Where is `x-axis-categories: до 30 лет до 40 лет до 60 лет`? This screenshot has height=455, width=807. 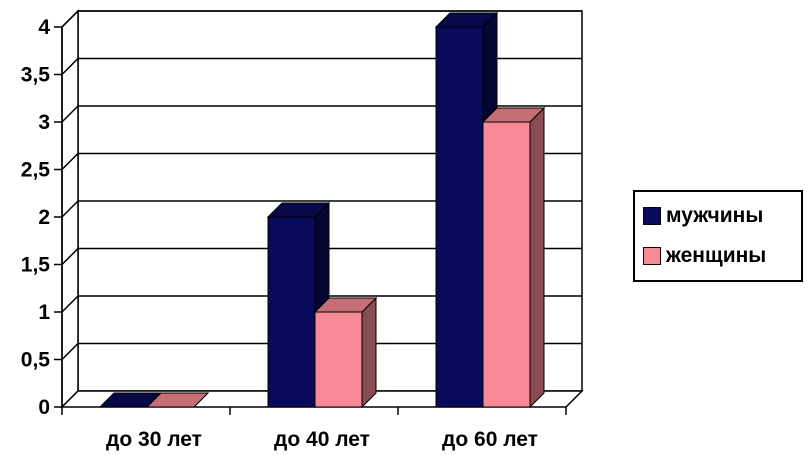
x-axis-categories: до 30 лет до 40 лет до 60 лет is located at coordinates (314, 429).